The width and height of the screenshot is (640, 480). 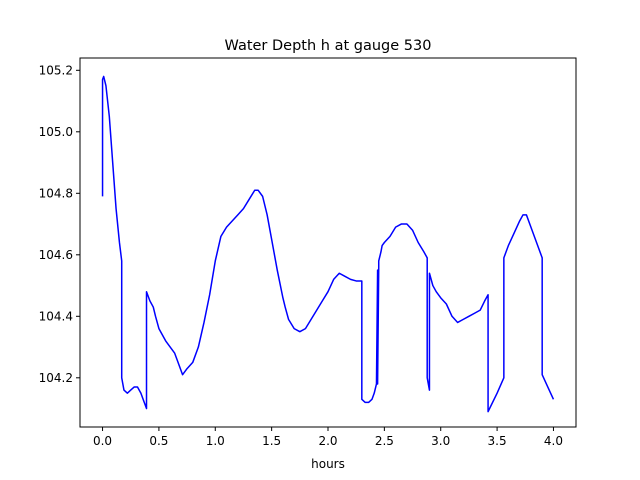 I want to click on x-axis-label: hours, so click(x=328, y=464).